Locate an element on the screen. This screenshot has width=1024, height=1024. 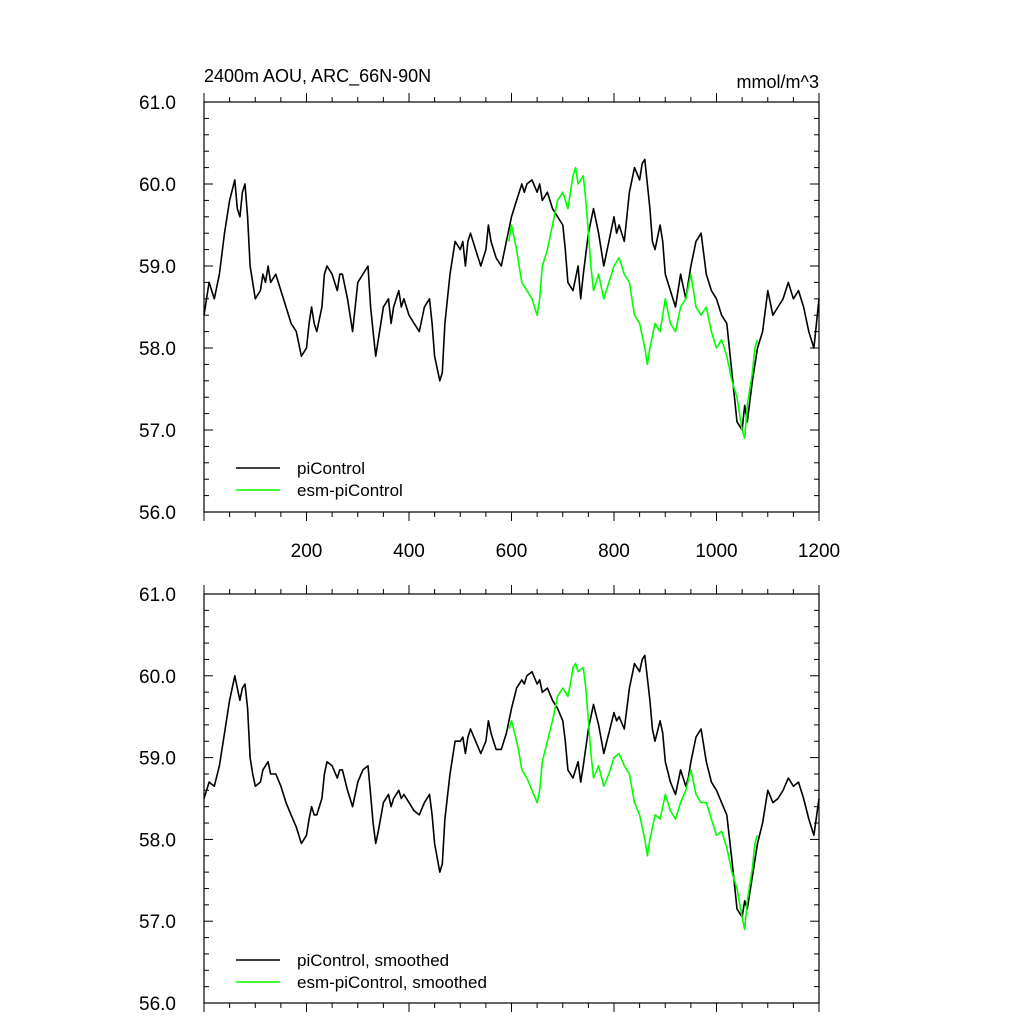
units-label: mmol/m^3 is located at coordinates (778, 82).